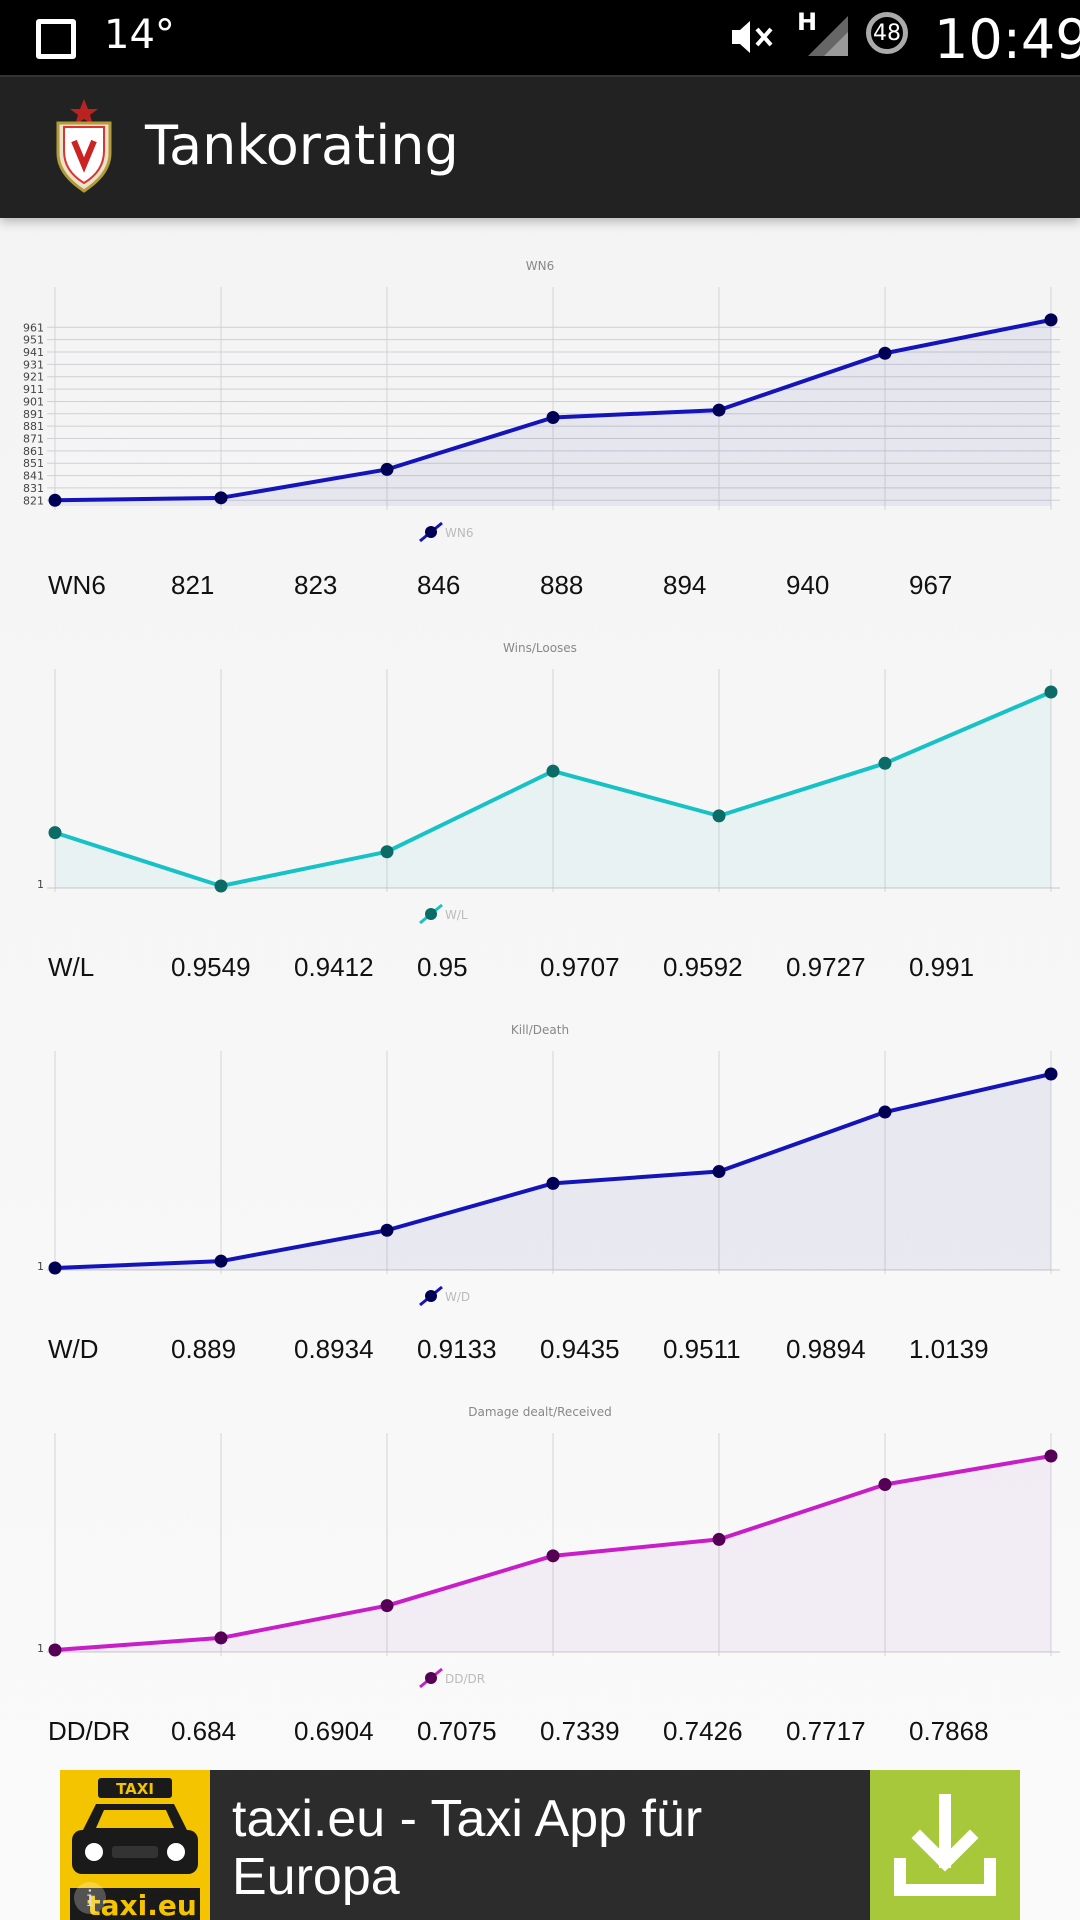 The height and width of the screenshot is (1920, 1080). I want to click on y-tick-label: 851, so click(33, 463).